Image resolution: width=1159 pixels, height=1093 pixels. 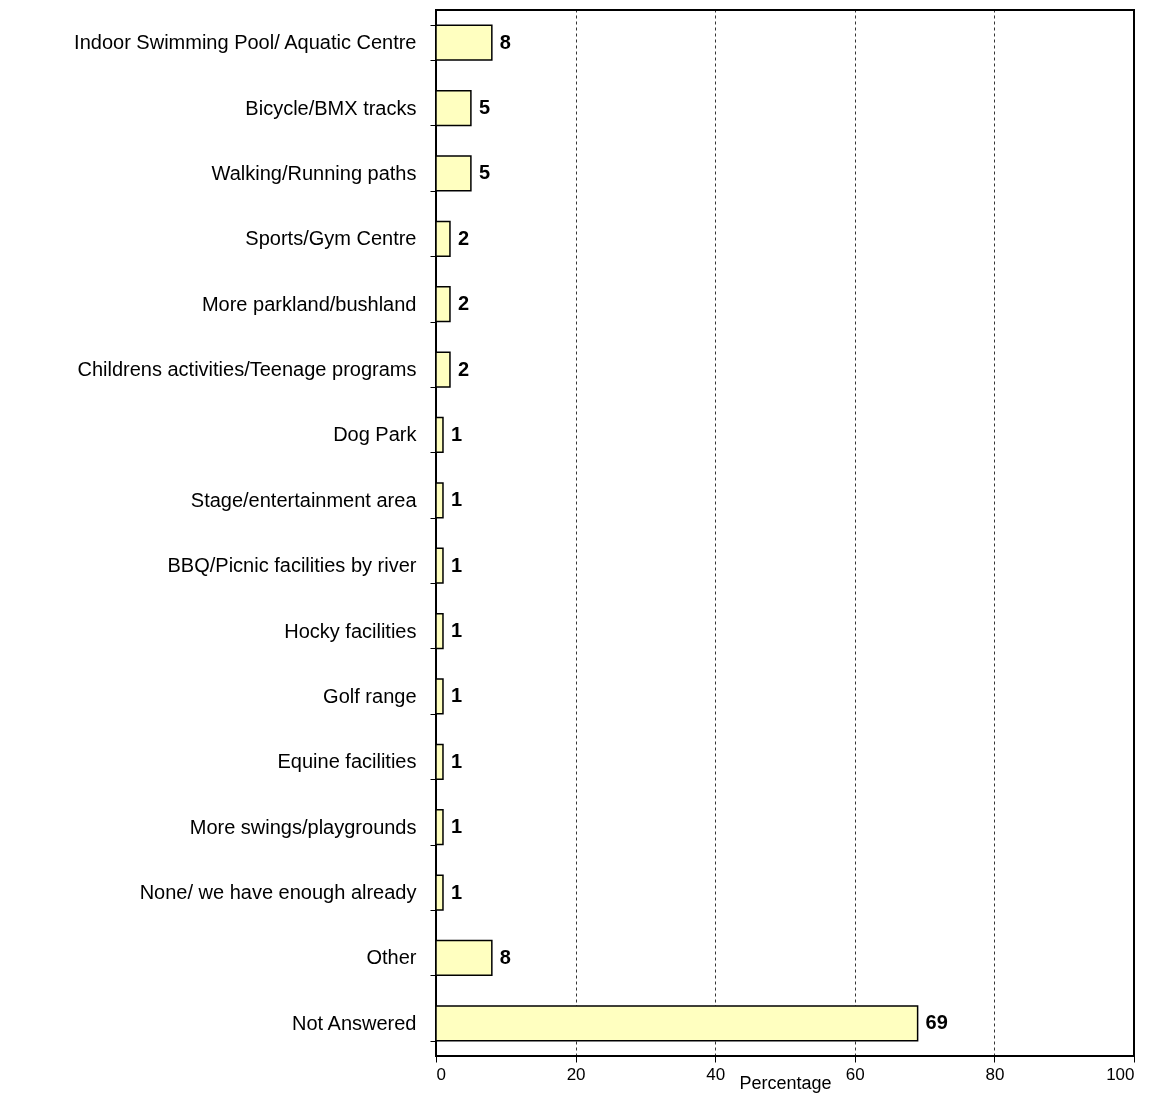 What do you see at coordinates (1120, 1074) in the screenshot?
I see `x-tick-label: 100` at bounding box center [1120, 1074].